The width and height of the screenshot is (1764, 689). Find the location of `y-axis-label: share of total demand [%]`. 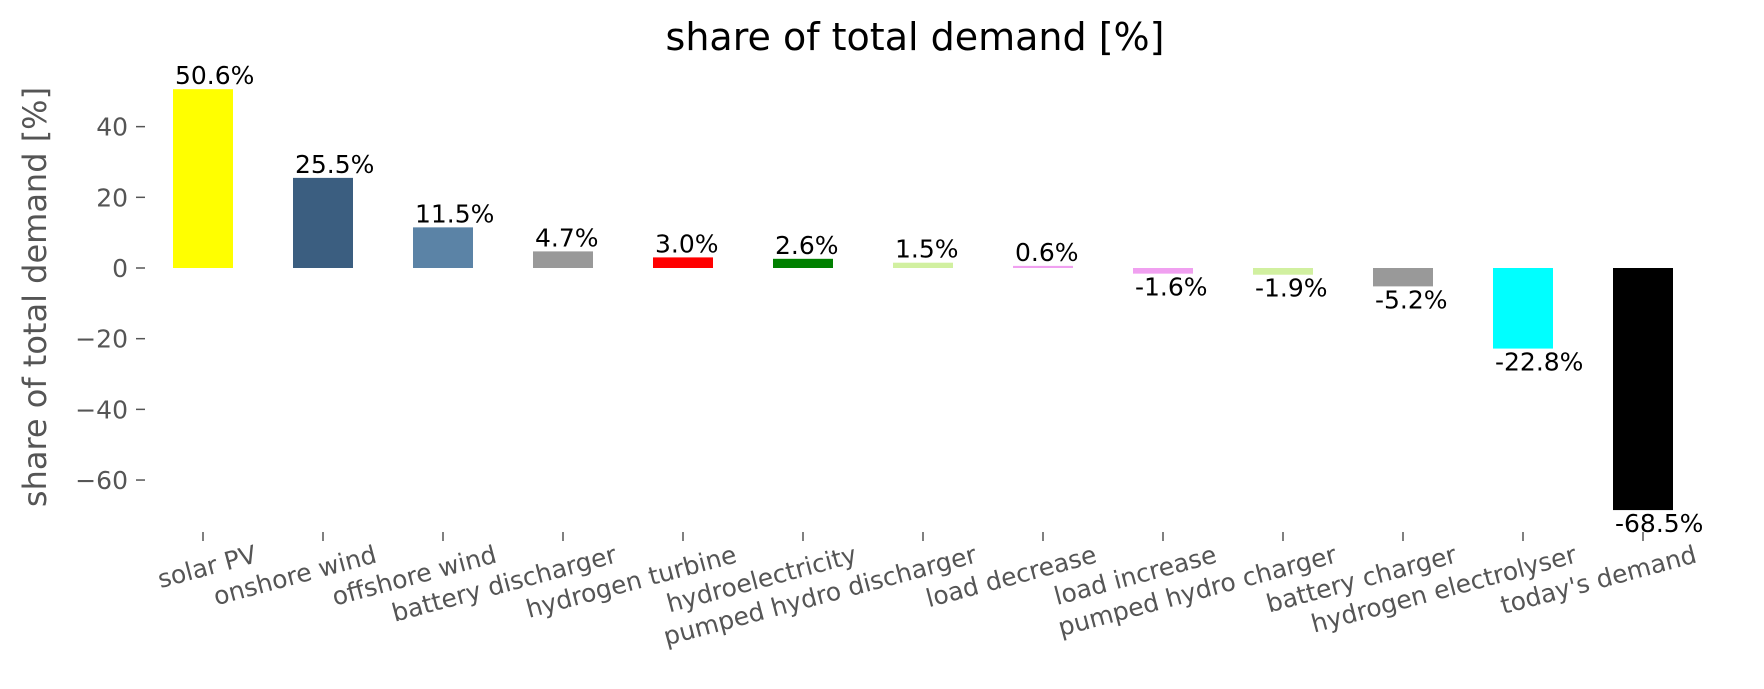

y-axis-label: share of total demand [%] is located at coordinates (35, 297).